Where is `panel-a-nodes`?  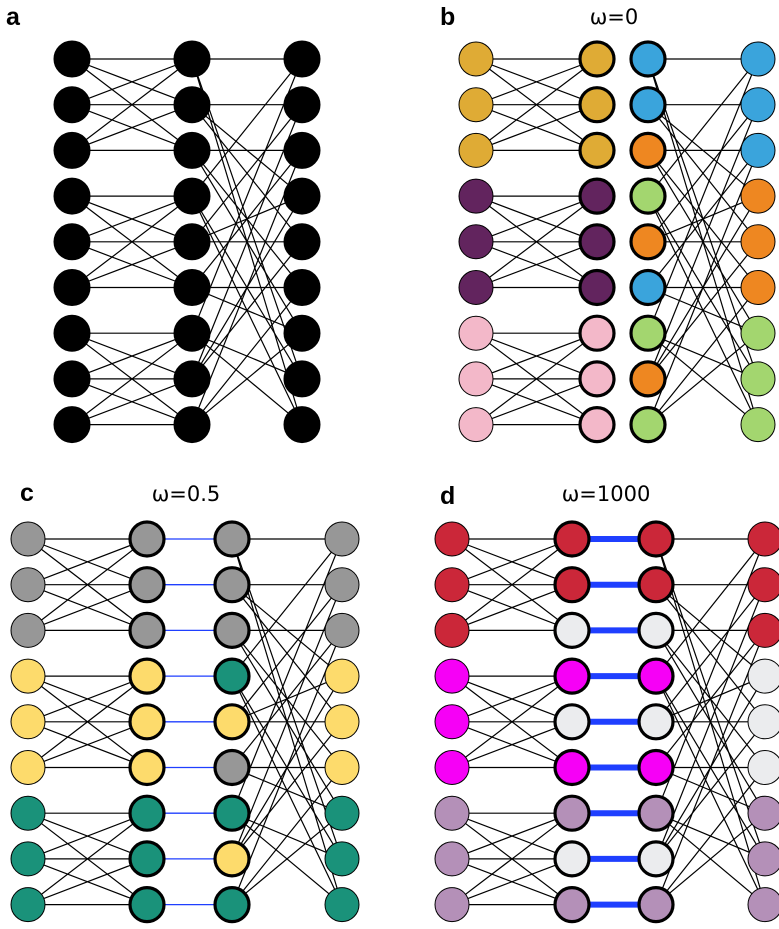 panel-a-nodes is located at coordinates (187, 242).